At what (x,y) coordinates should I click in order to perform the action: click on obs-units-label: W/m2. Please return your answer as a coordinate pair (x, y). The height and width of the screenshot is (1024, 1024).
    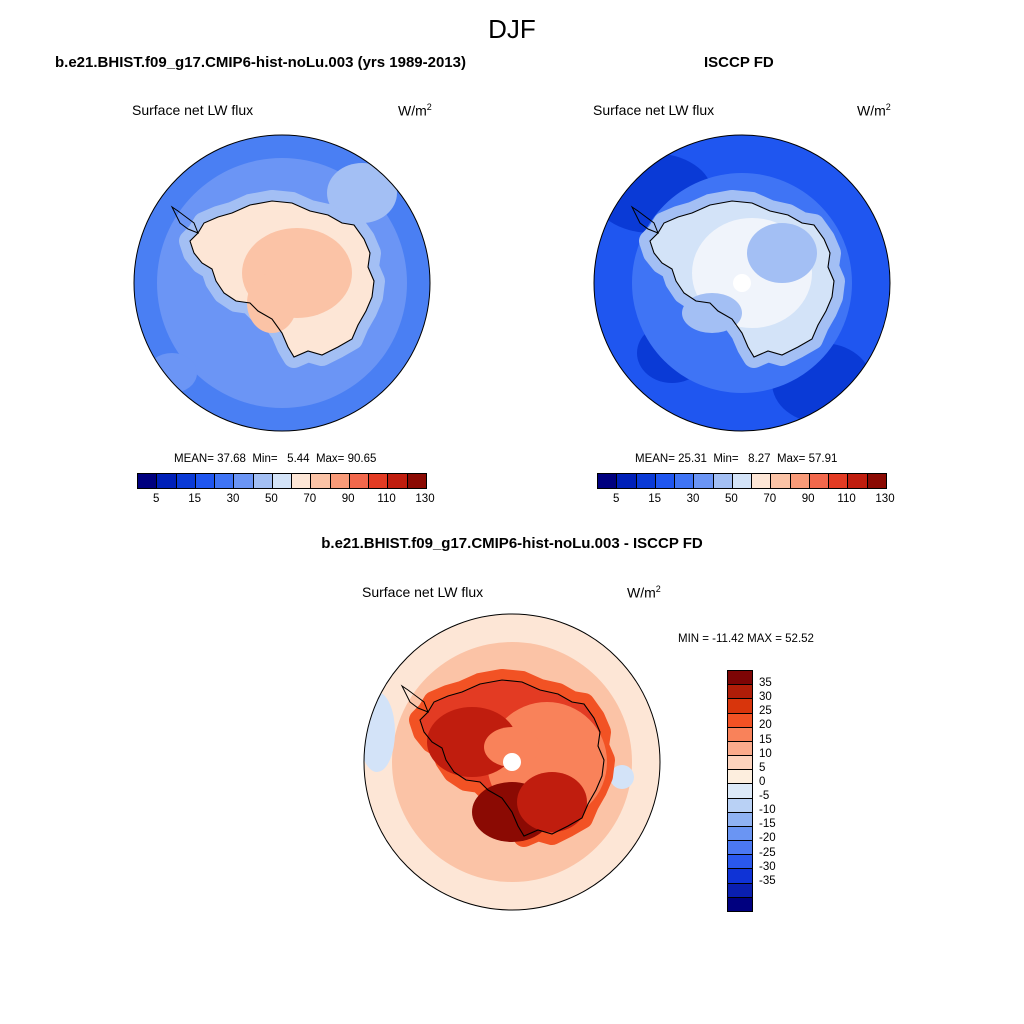
    Looking at the image, I should click on (874, 110).